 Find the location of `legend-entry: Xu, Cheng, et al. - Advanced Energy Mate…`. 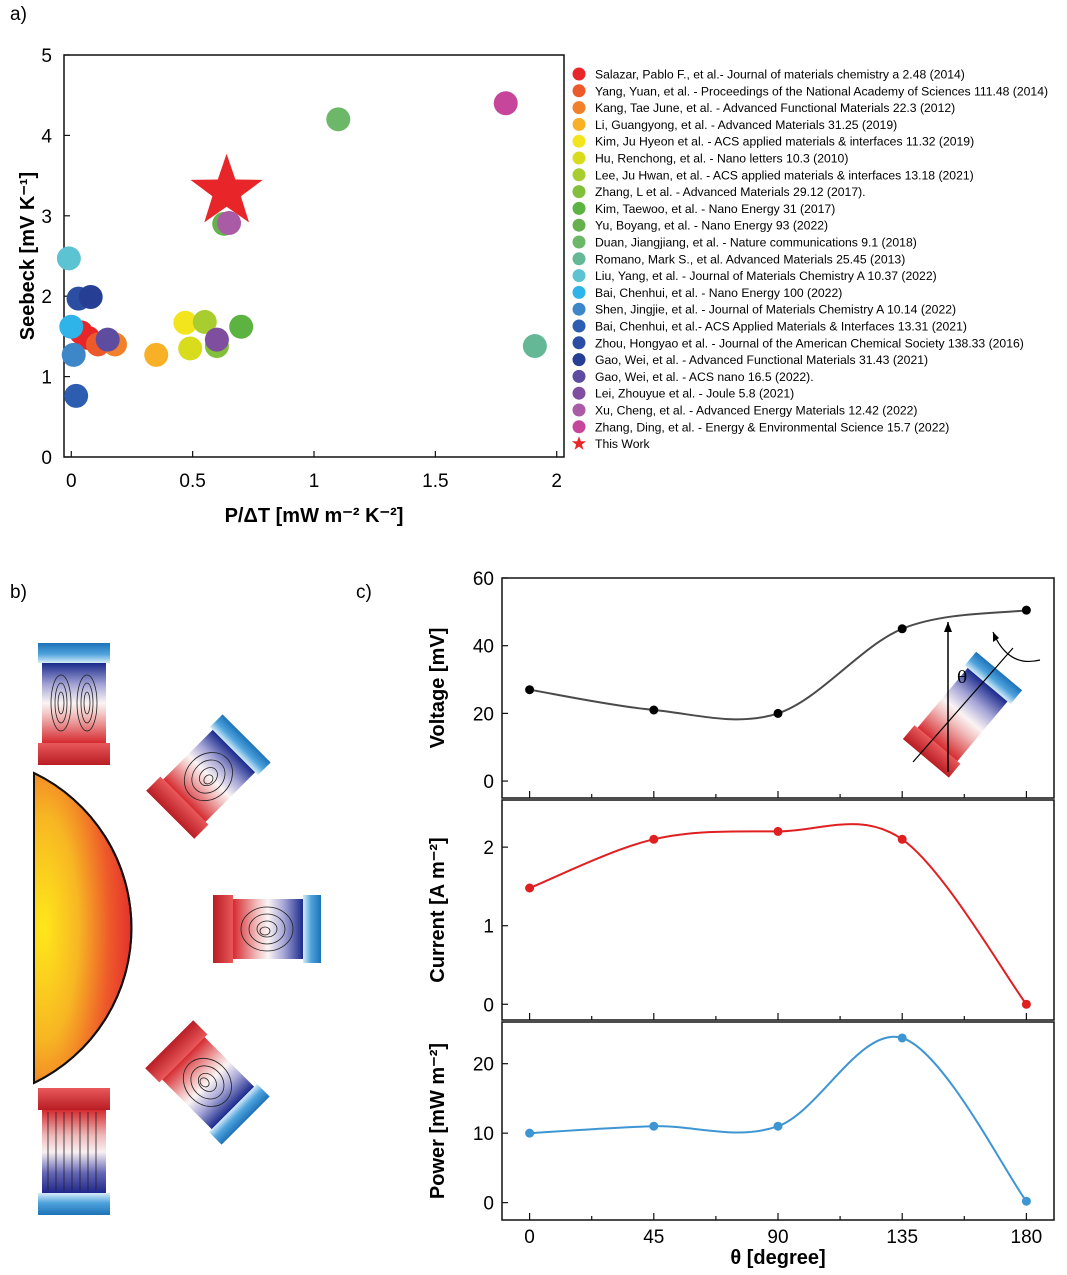

legend-entry: Xu, Cheng, et al. - Advanced Energy Mate… is located at coordinates (756, 411).